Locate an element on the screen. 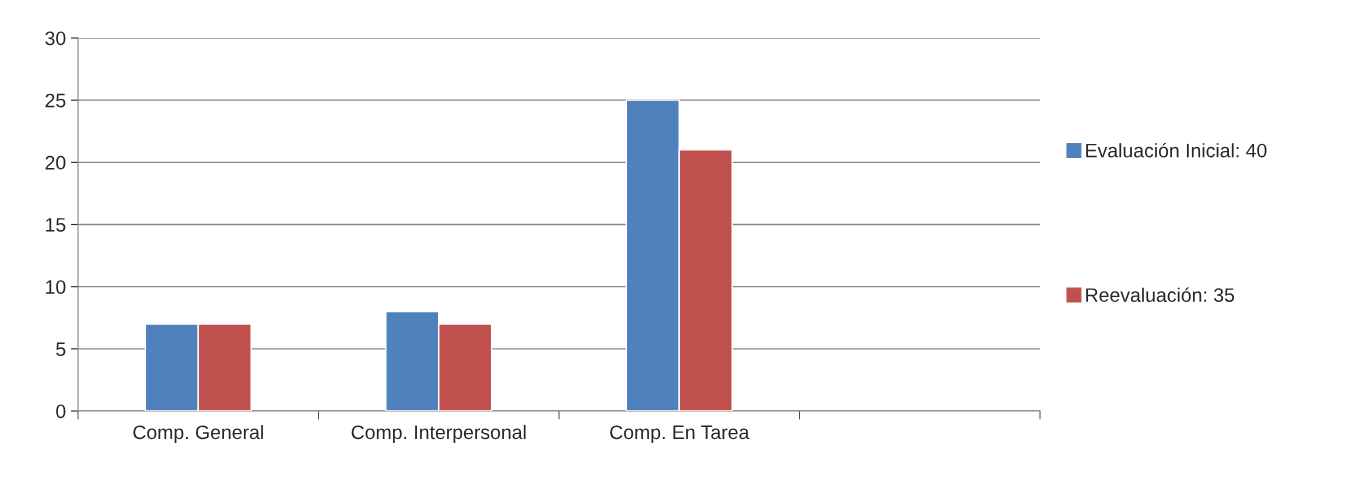  y-tick-label: 10 is located at coordinates (56, 287).